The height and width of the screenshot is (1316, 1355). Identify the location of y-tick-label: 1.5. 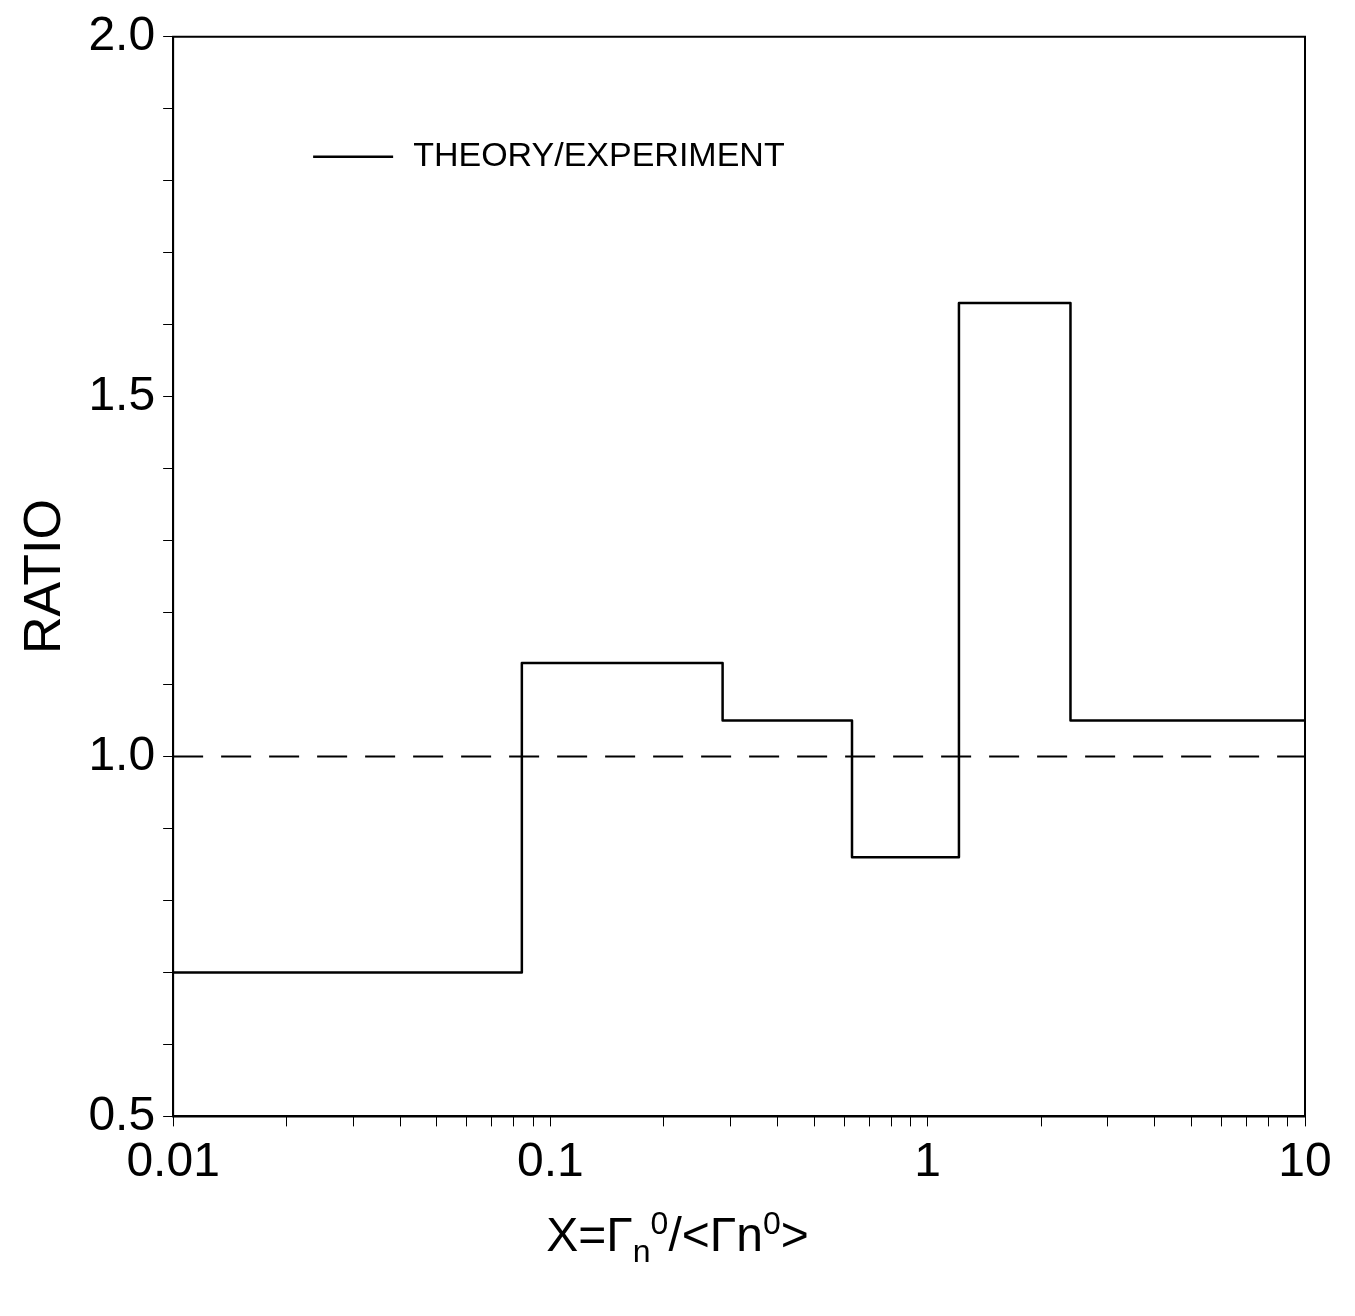
(122, 393).